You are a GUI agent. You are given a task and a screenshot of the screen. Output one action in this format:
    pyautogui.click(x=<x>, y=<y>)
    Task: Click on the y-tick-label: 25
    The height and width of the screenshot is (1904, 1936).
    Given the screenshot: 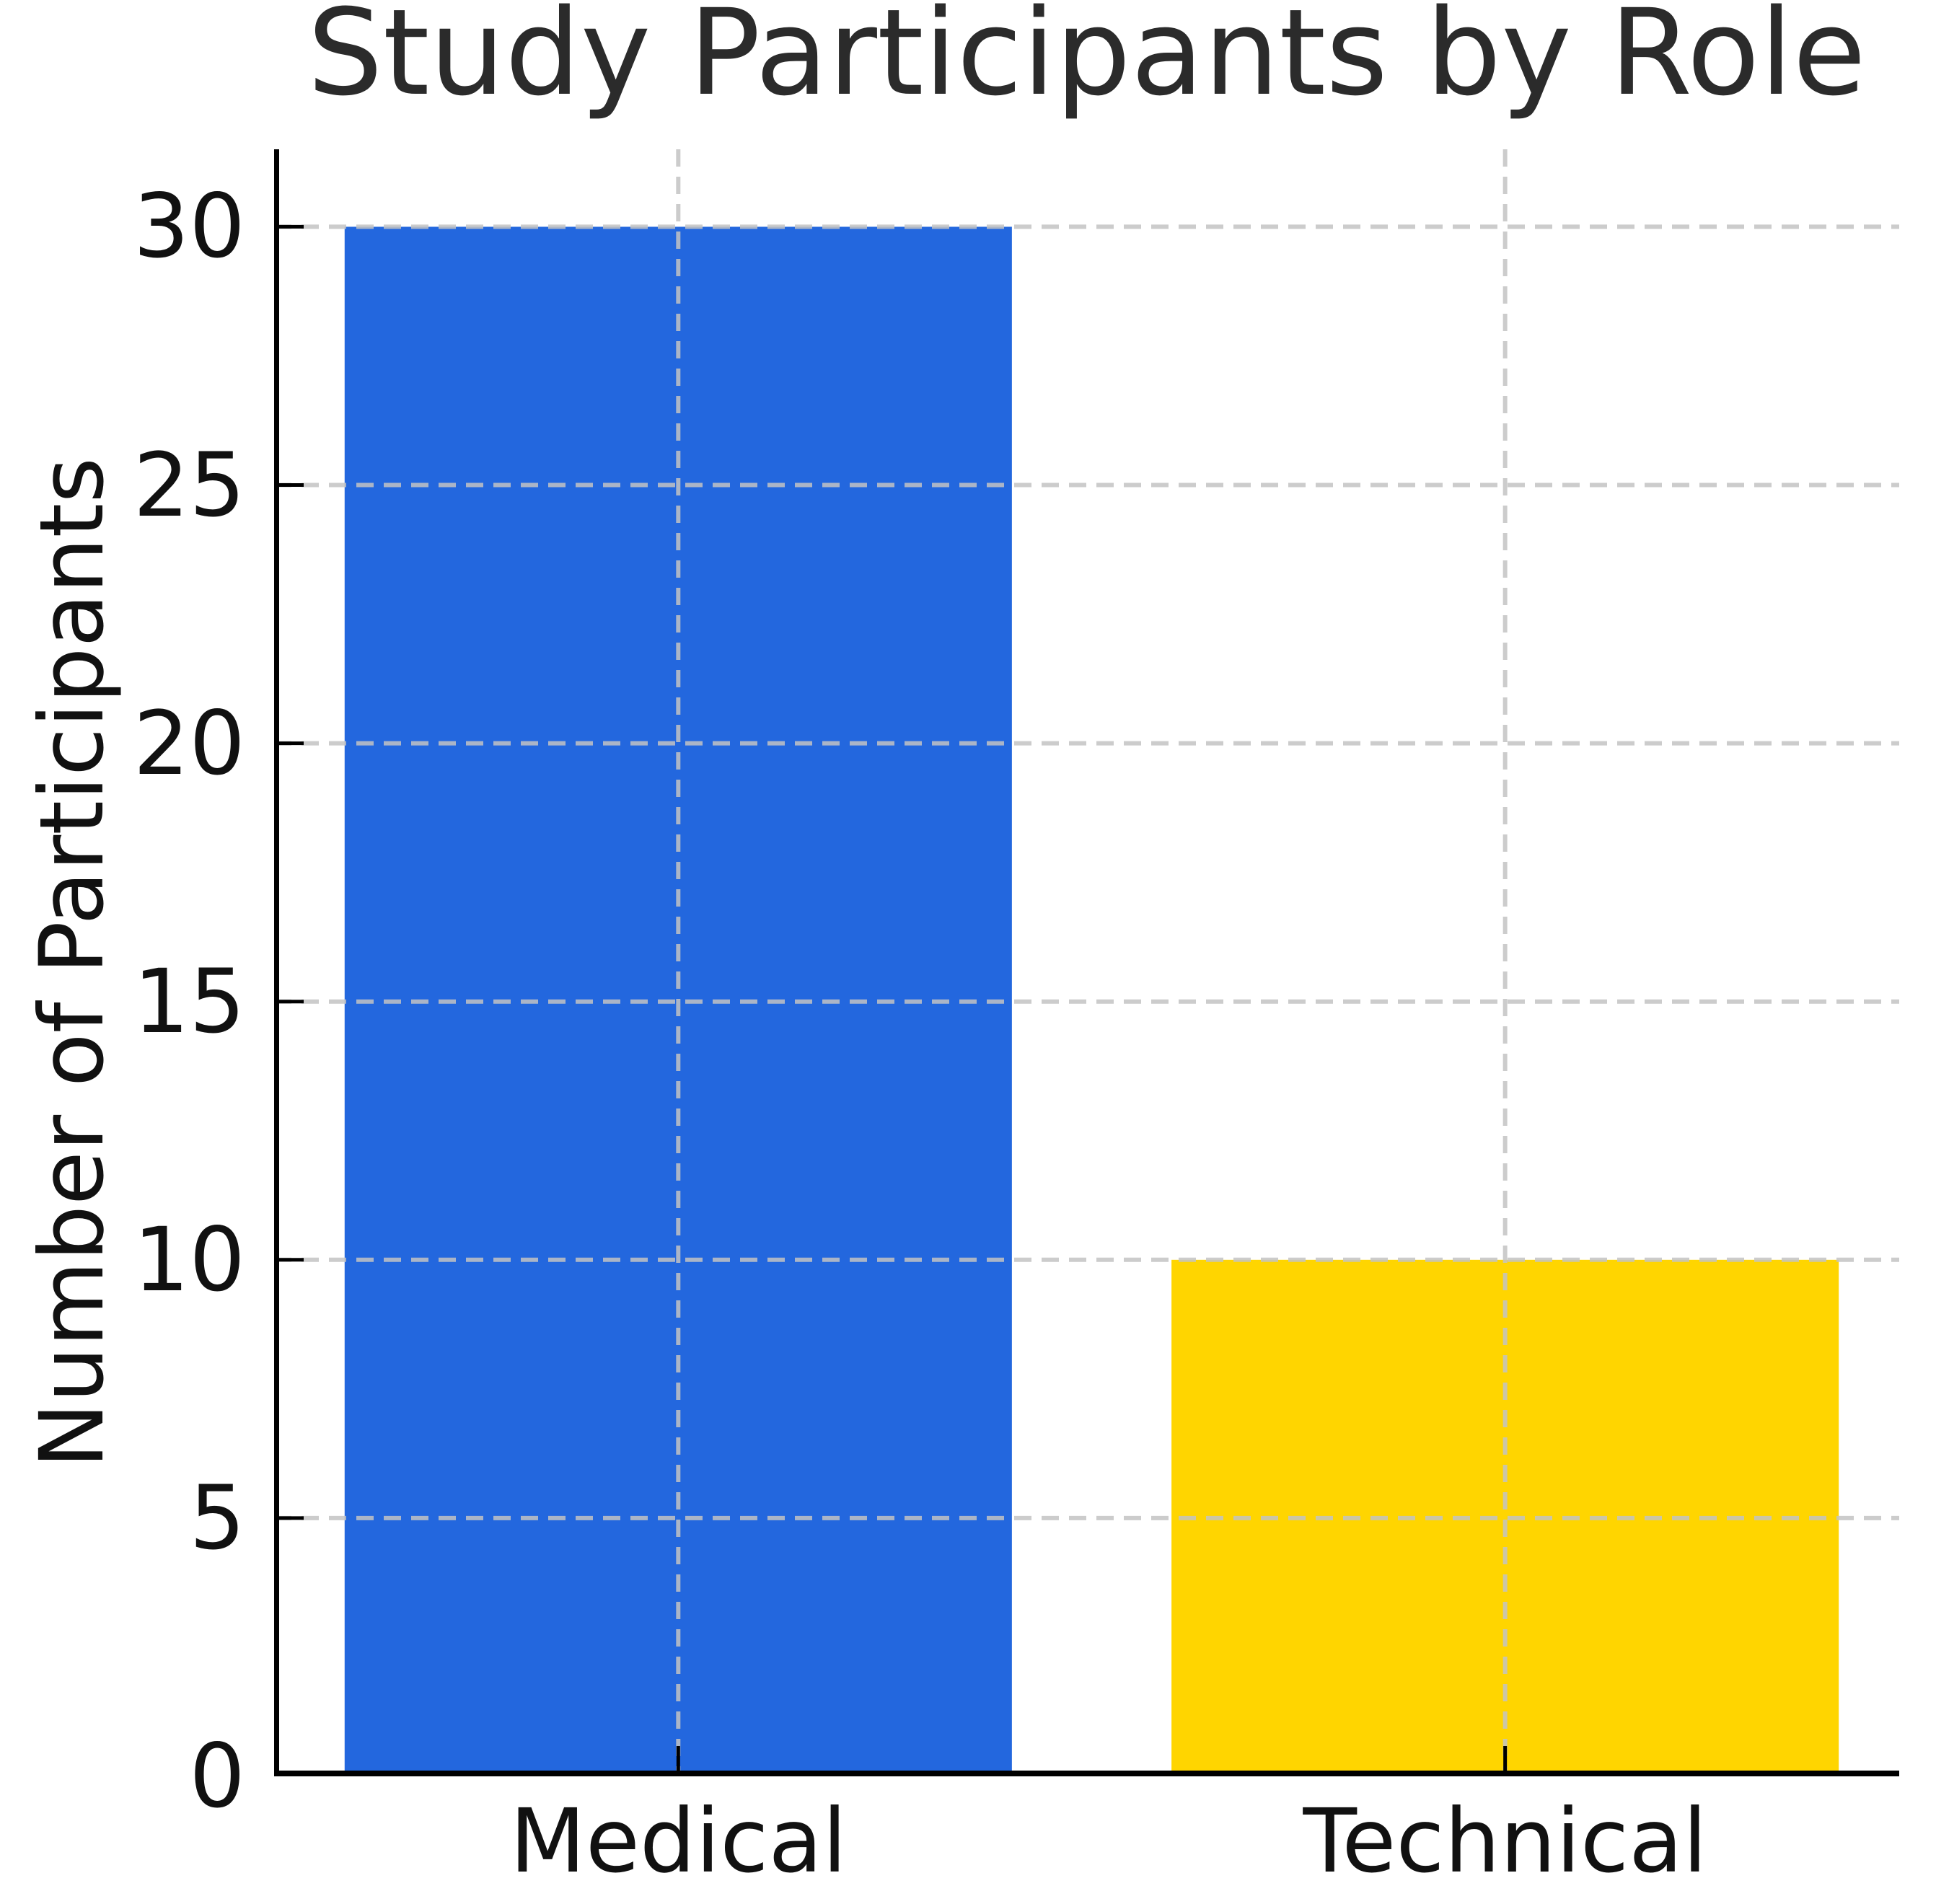 What is the action you would take?
    pyautogui.click(x=189, y=485)
    